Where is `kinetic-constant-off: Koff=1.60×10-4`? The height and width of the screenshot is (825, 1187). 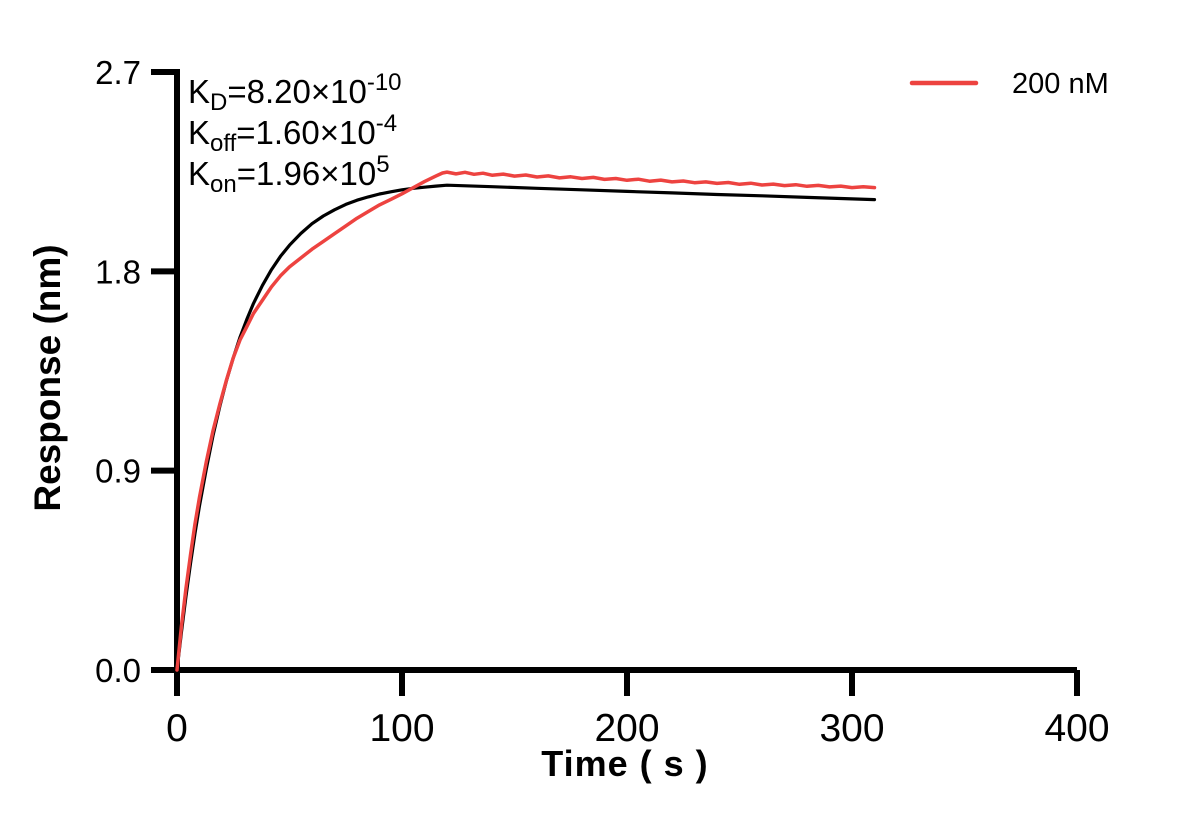 kinetic-constant-off: Koff=1.60×10-4 is located at coordinates (292, 133).